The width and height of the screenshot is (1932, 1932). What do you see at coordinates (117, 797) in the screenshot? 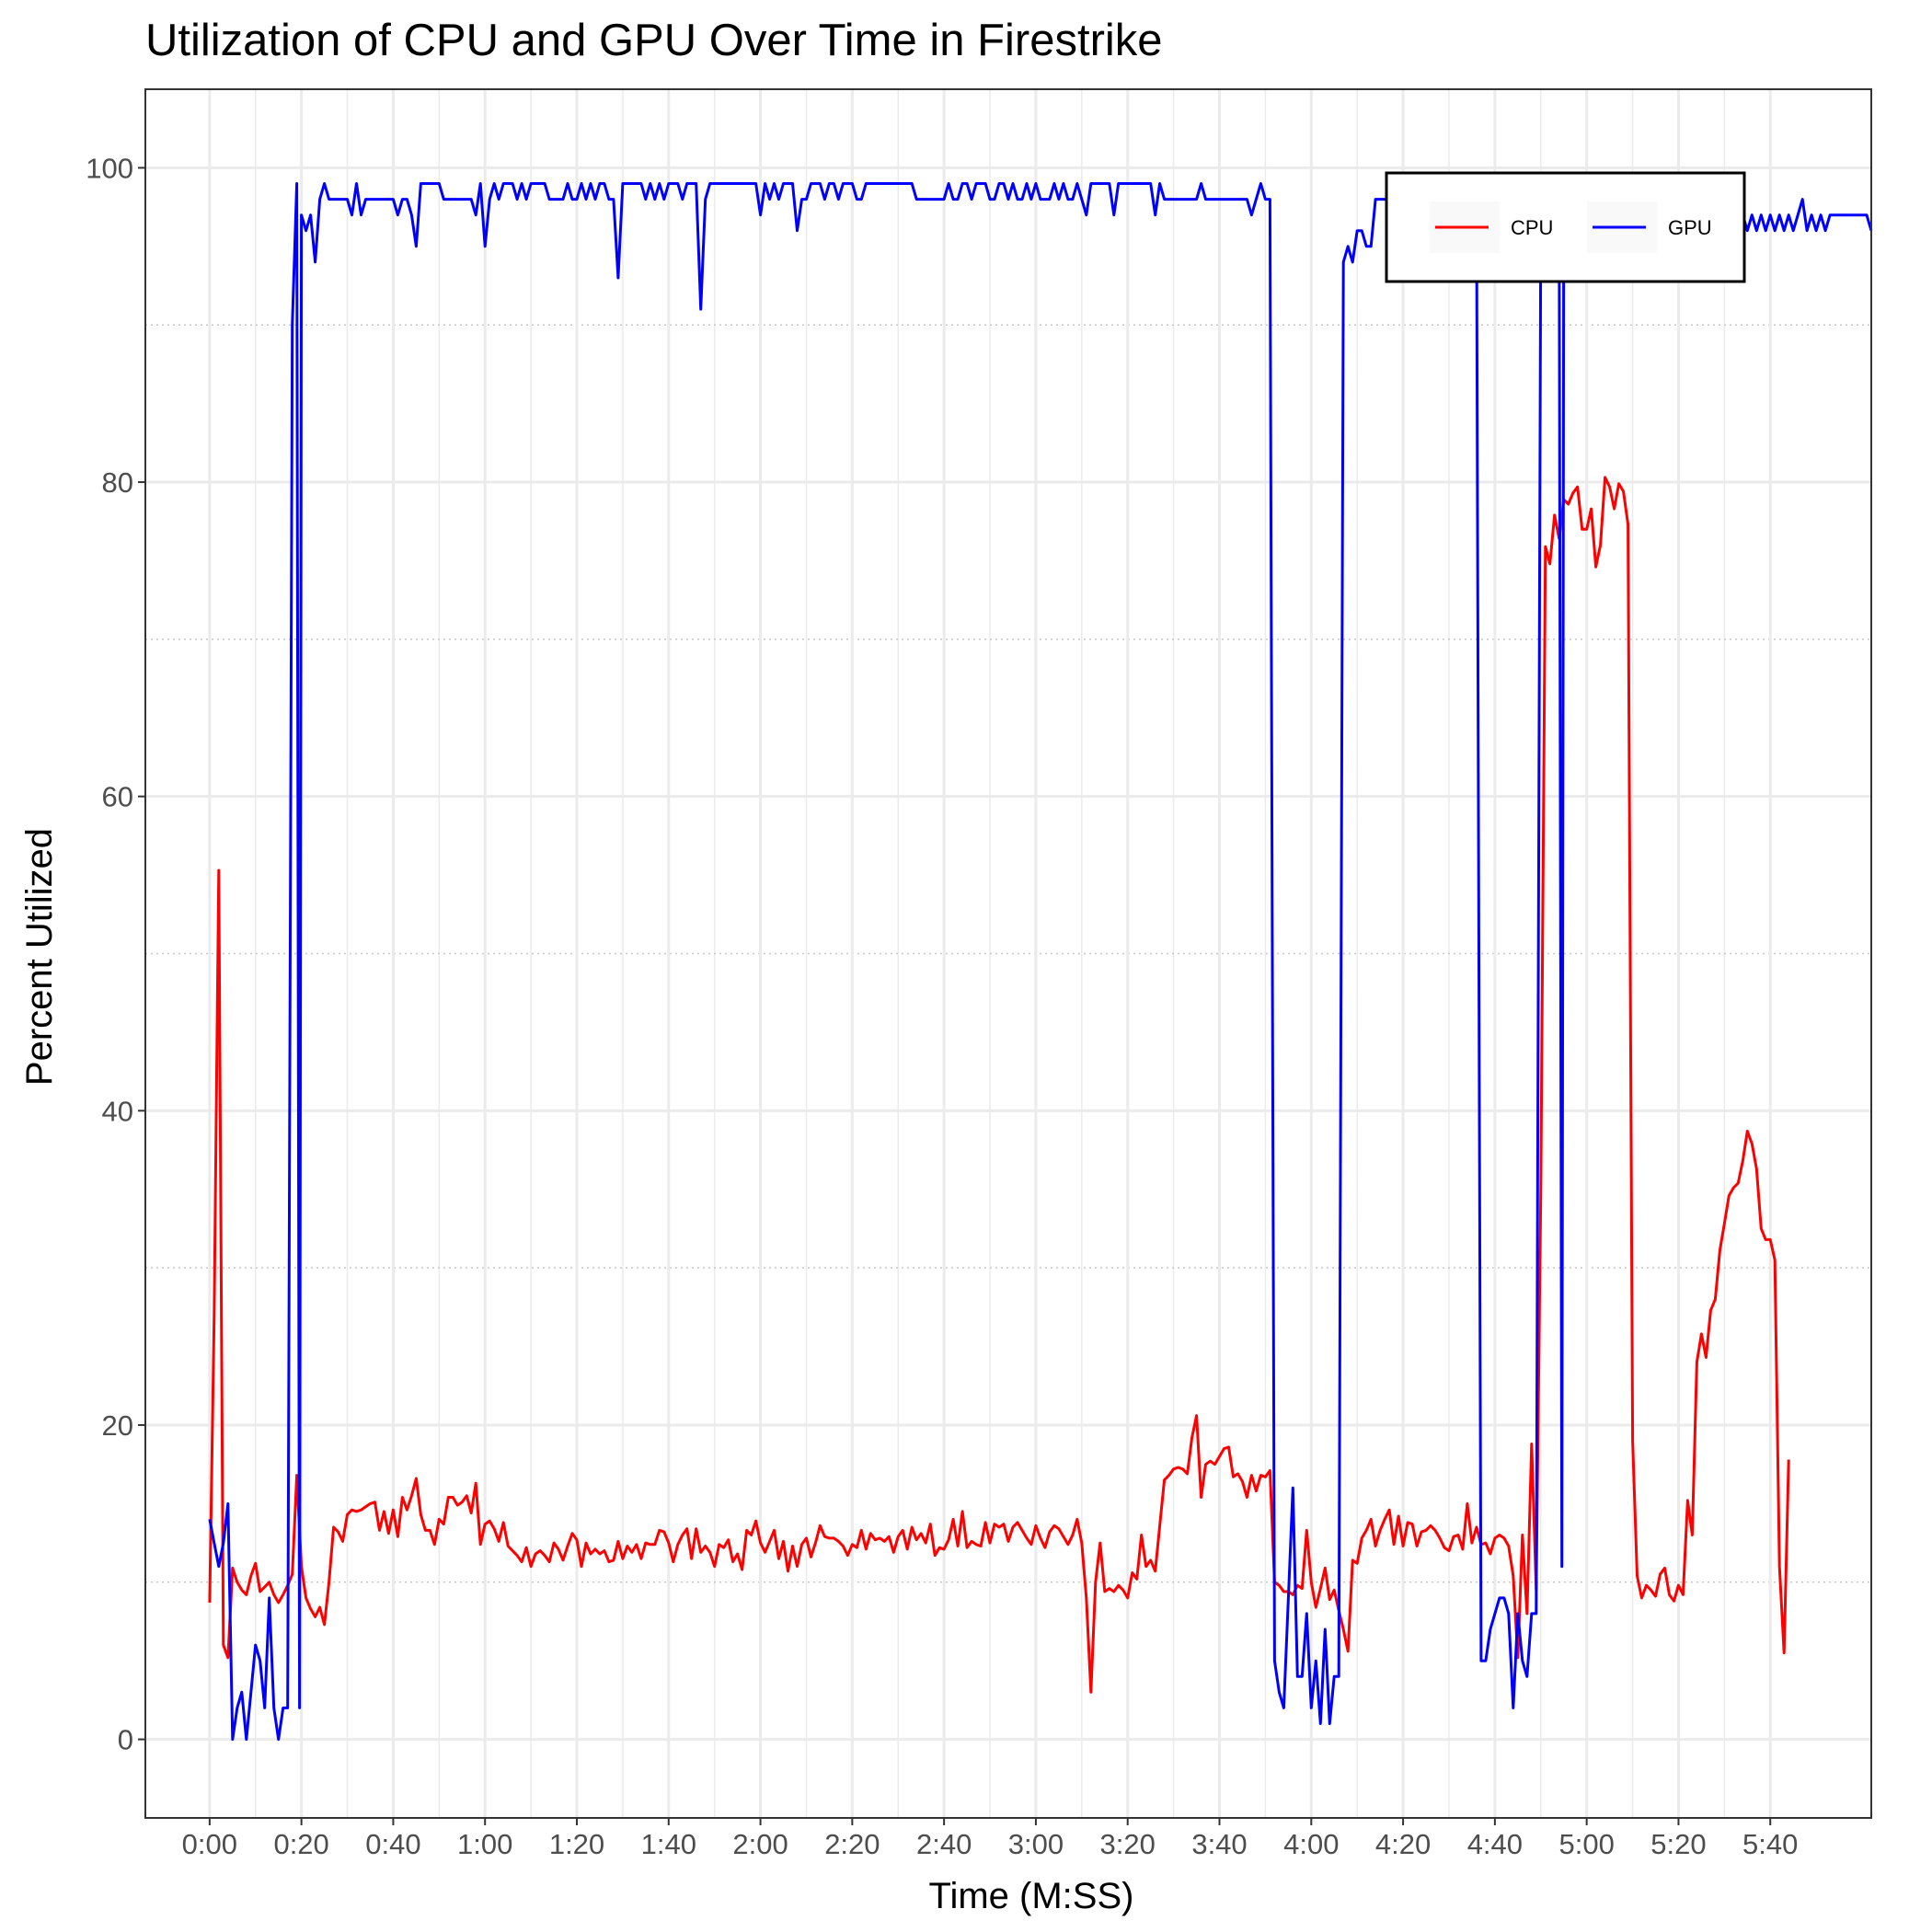
I see `y-tick-label: 60` at bounding box center [117, 797].